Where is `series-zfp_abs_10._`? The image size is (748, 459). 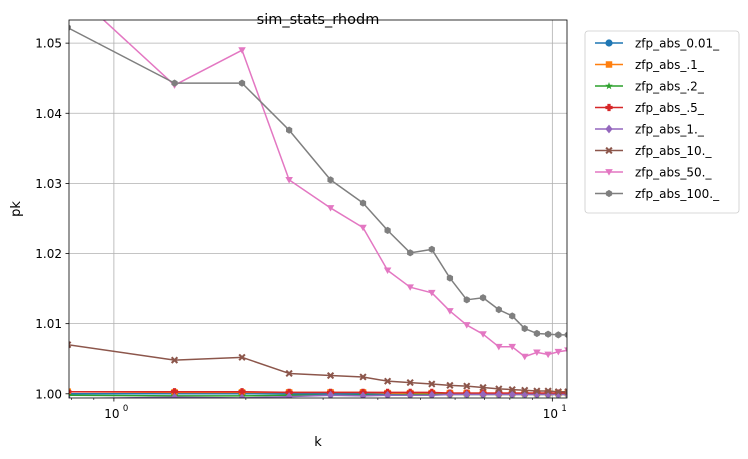 series-zfp_abs_10._ is located at coordinates (318, 368).